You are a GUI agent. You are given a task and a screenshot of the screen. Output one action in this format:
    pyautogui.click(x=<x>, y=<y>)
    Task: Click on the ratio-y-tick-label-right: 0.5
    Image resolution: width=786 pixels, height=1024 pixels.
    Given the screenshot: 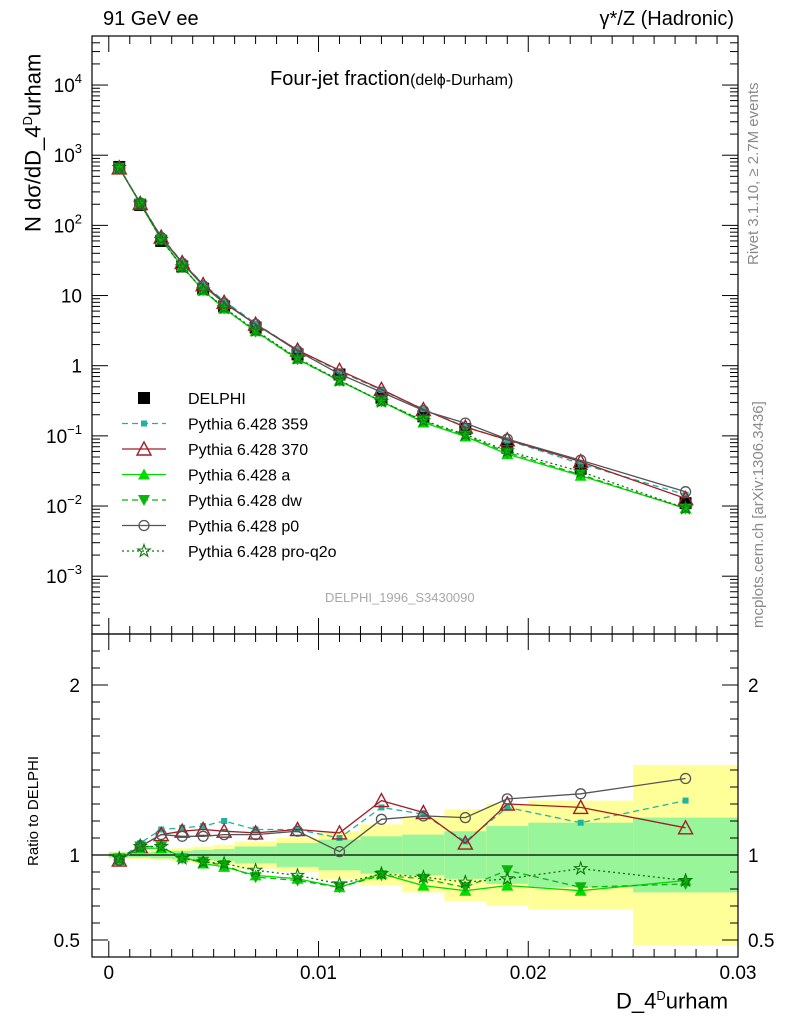 What is the action you would take?
    pyautogui.click(x=761, y=941)
    